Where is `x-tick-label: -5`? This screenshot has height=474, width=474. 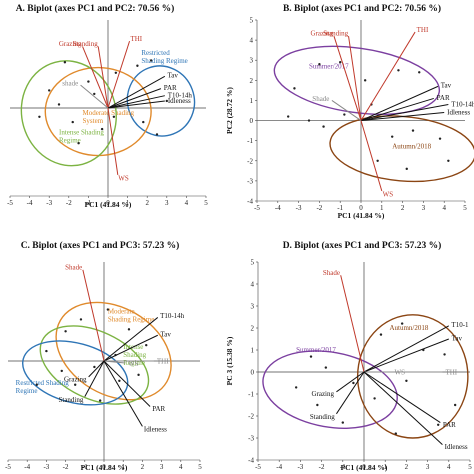 x-tick-label: -5 is located at coordinates (258, 467).